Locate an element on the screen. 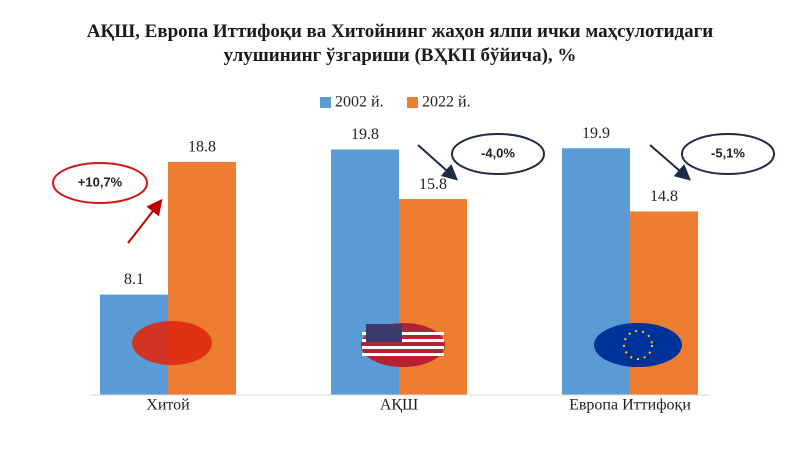  data-label: 8.1 is located at coordinates (134, 279).